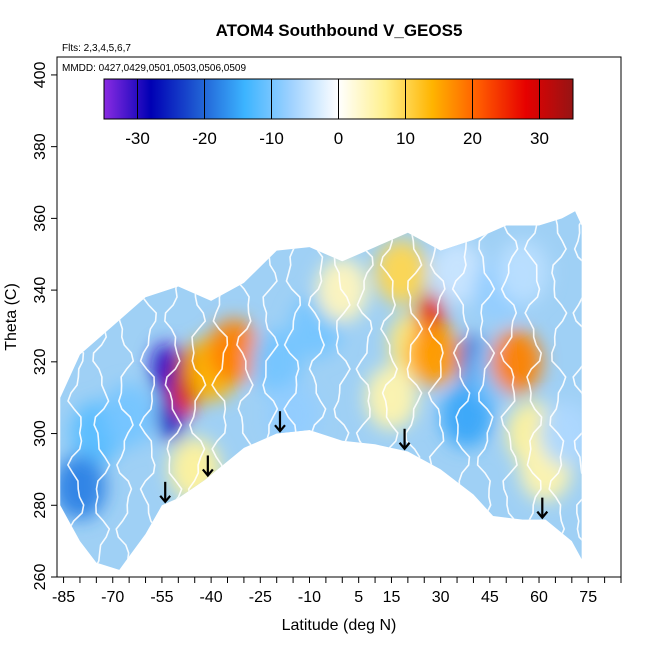 The height and width of the screenshot is (650, 650). I want to click on y-tick-label: 280, so click(40, 505).